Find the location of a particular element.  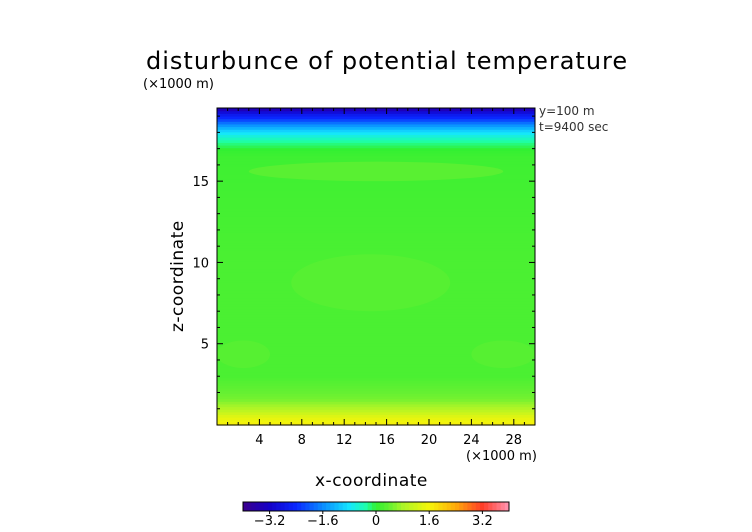

y-tick-label: 15 is located at coordinates (200, 182).